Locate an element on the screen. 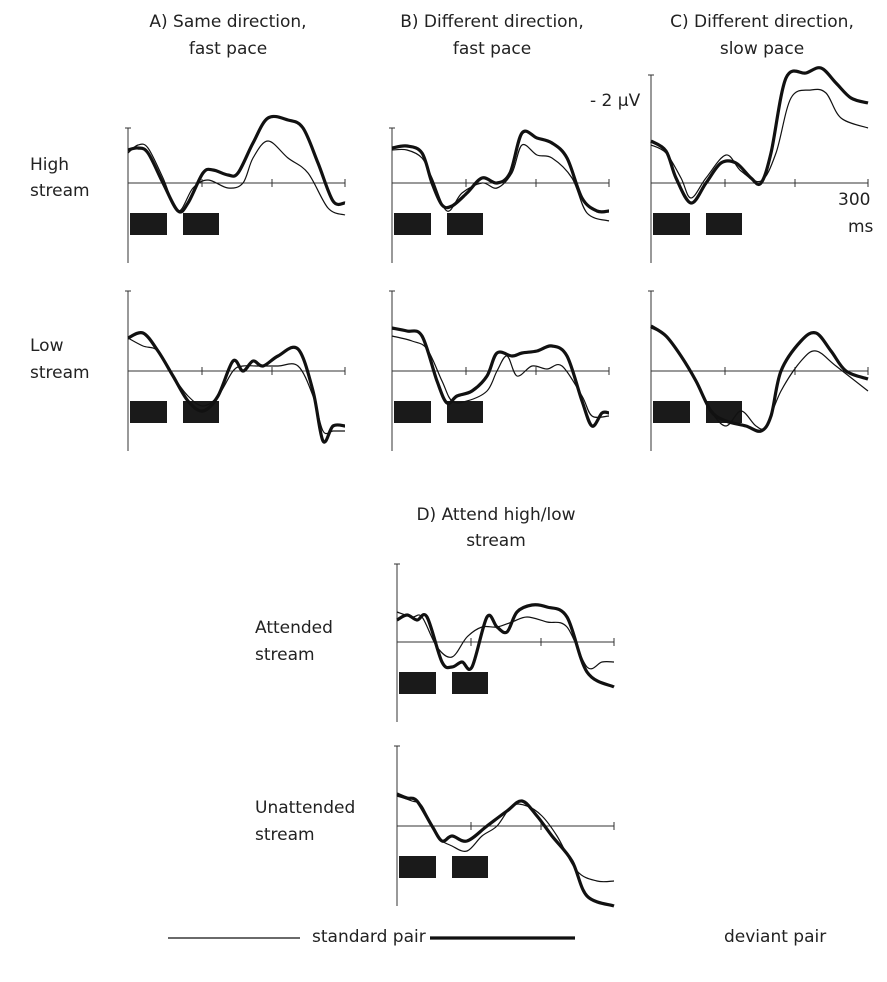 The image size is (887, 982). panel-title: stream is located at coordinates (496, 541).